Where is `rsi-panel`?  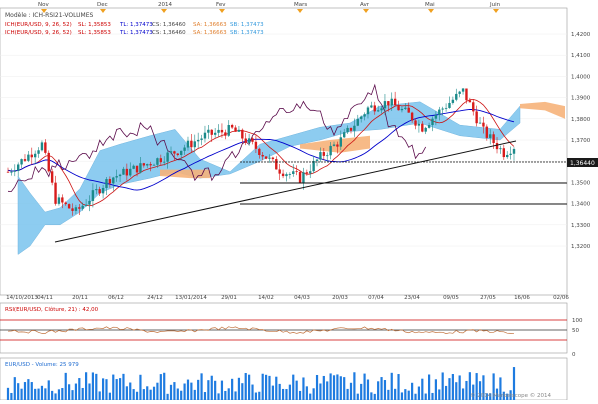 rsi-panel is located at coordinates (284, 328).